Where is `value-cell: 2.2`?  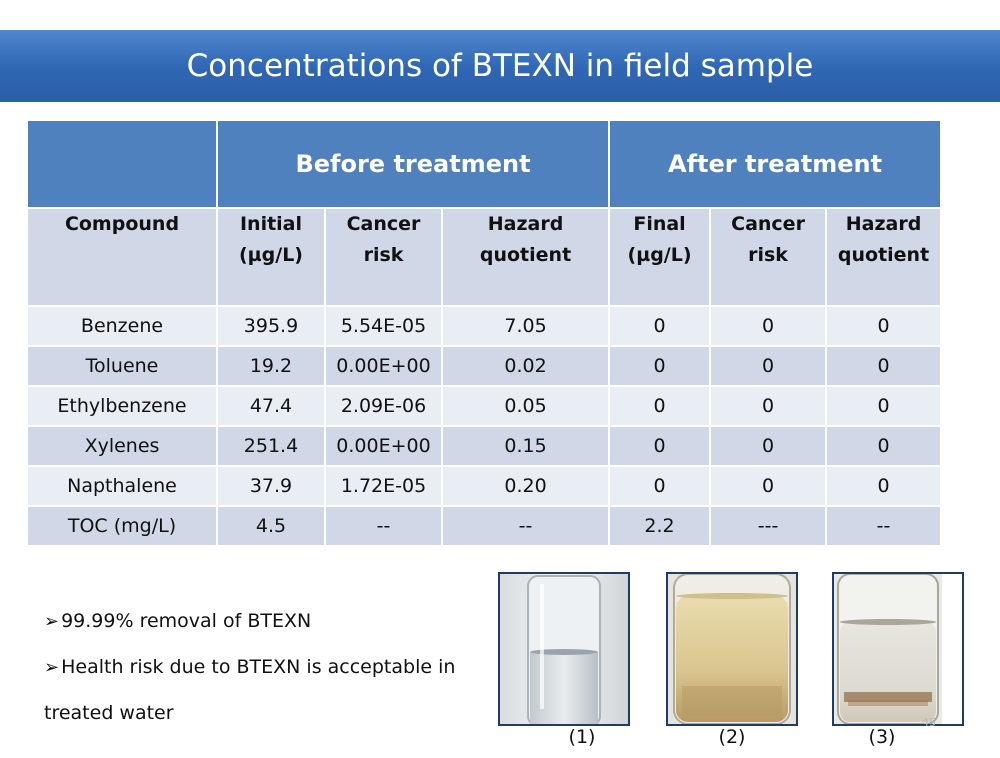
value-cell: 2.2 is located at coordinates (660, 526).